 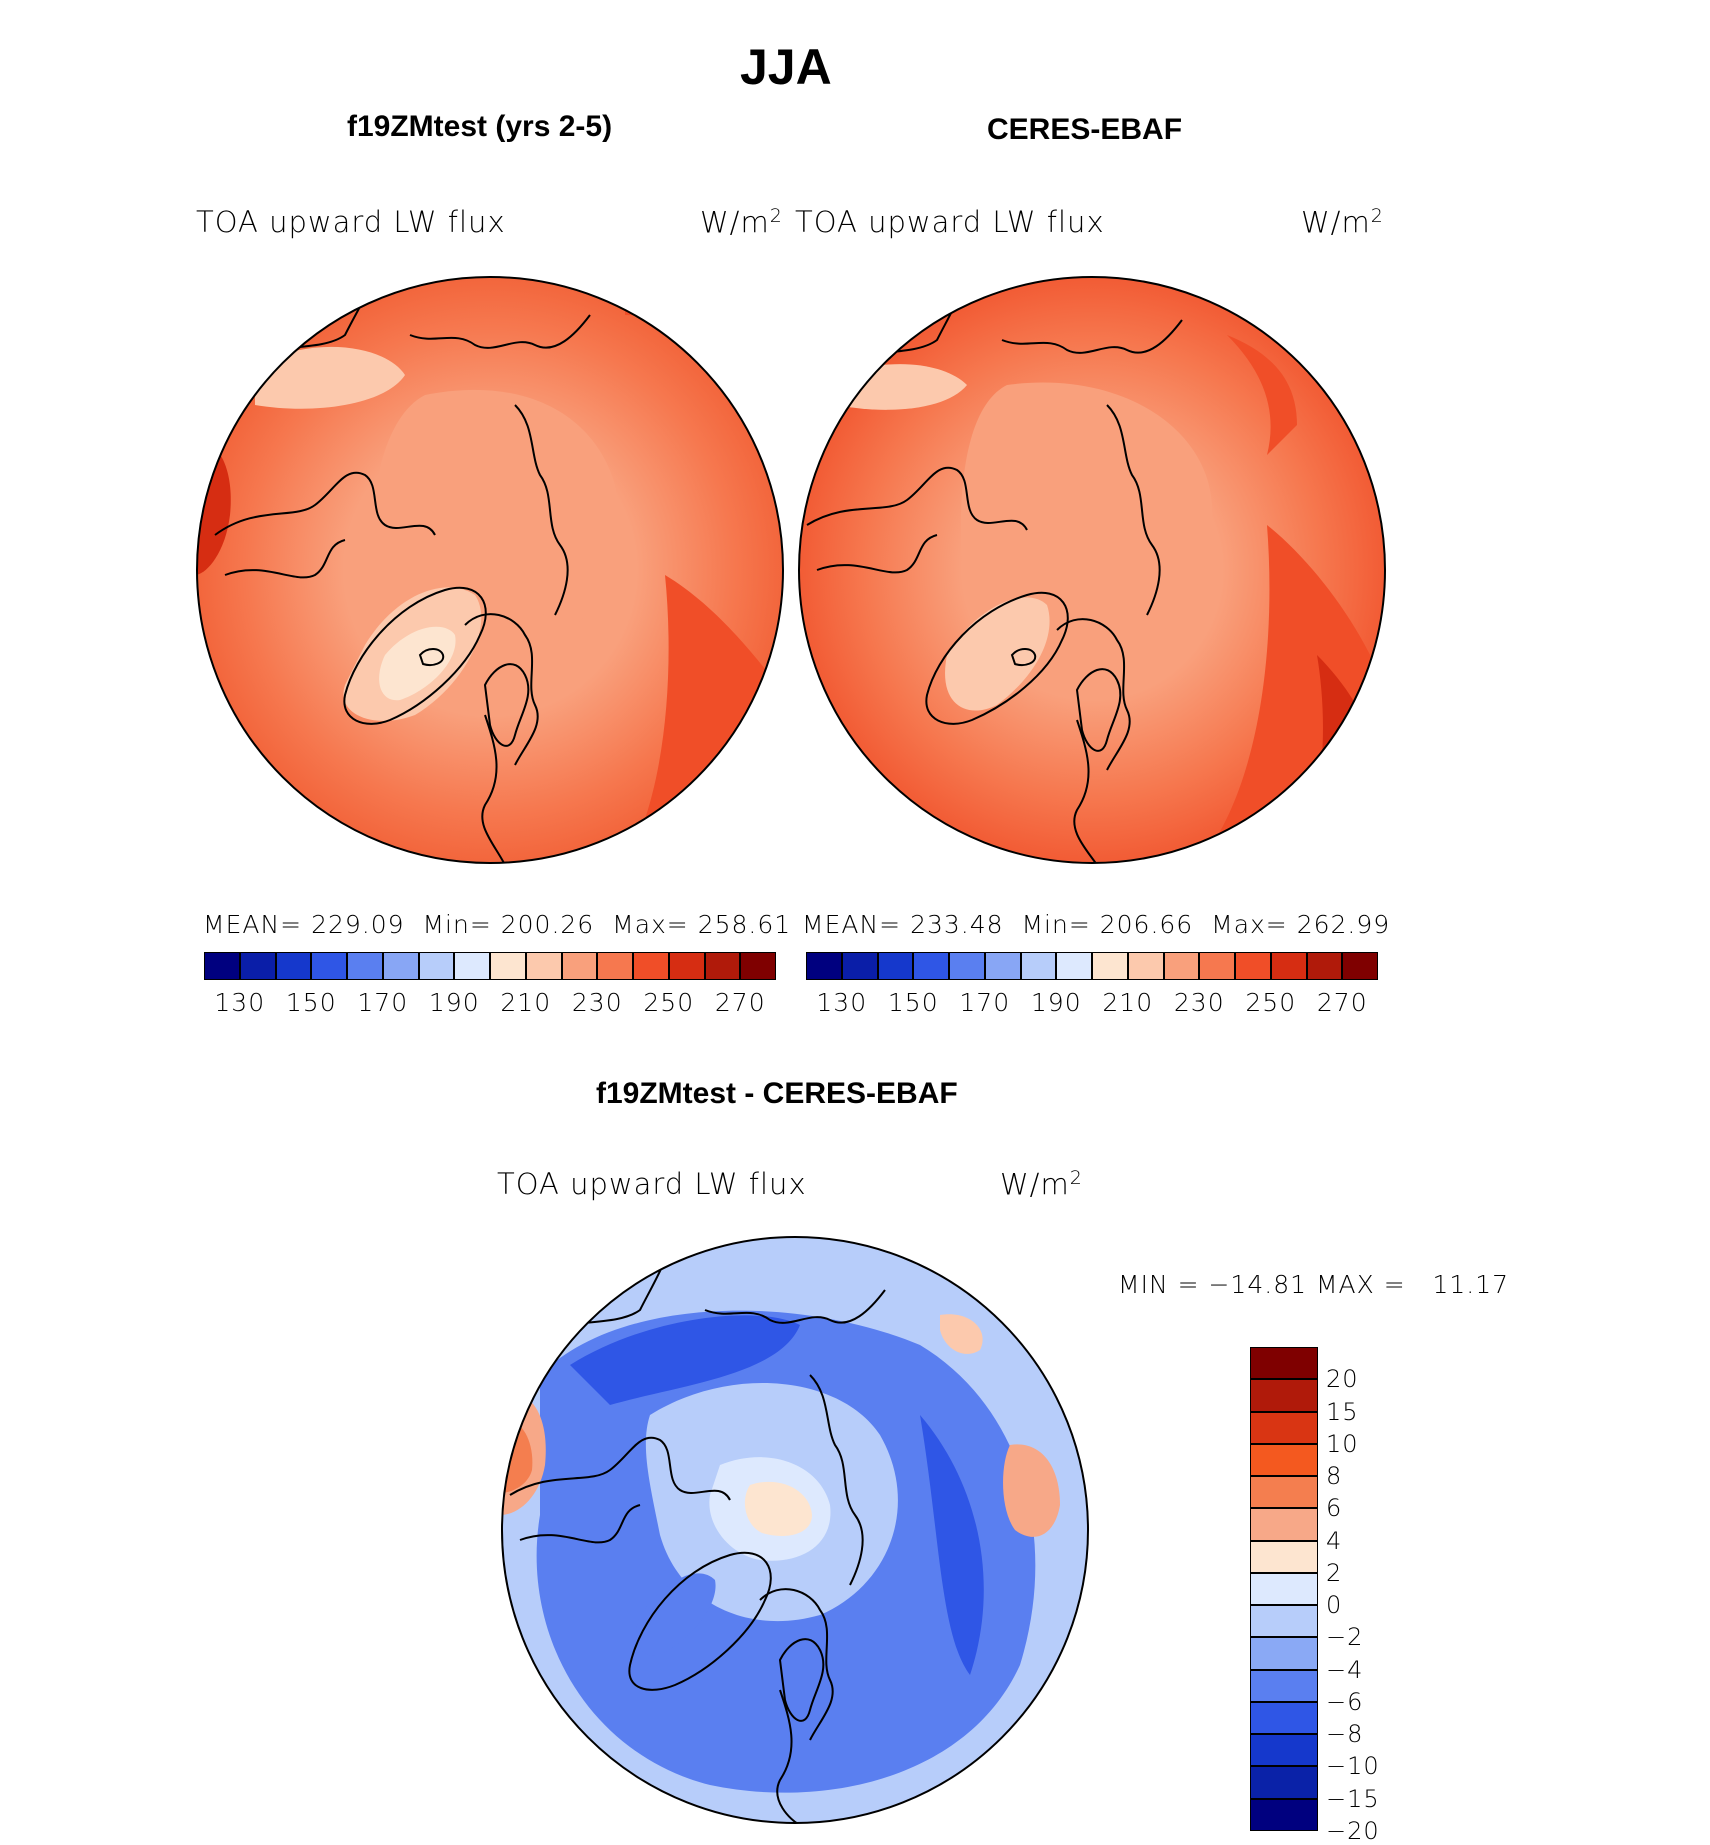 I want to click on colorbar-tick-label: 8, so click(x=1334, y=1476).